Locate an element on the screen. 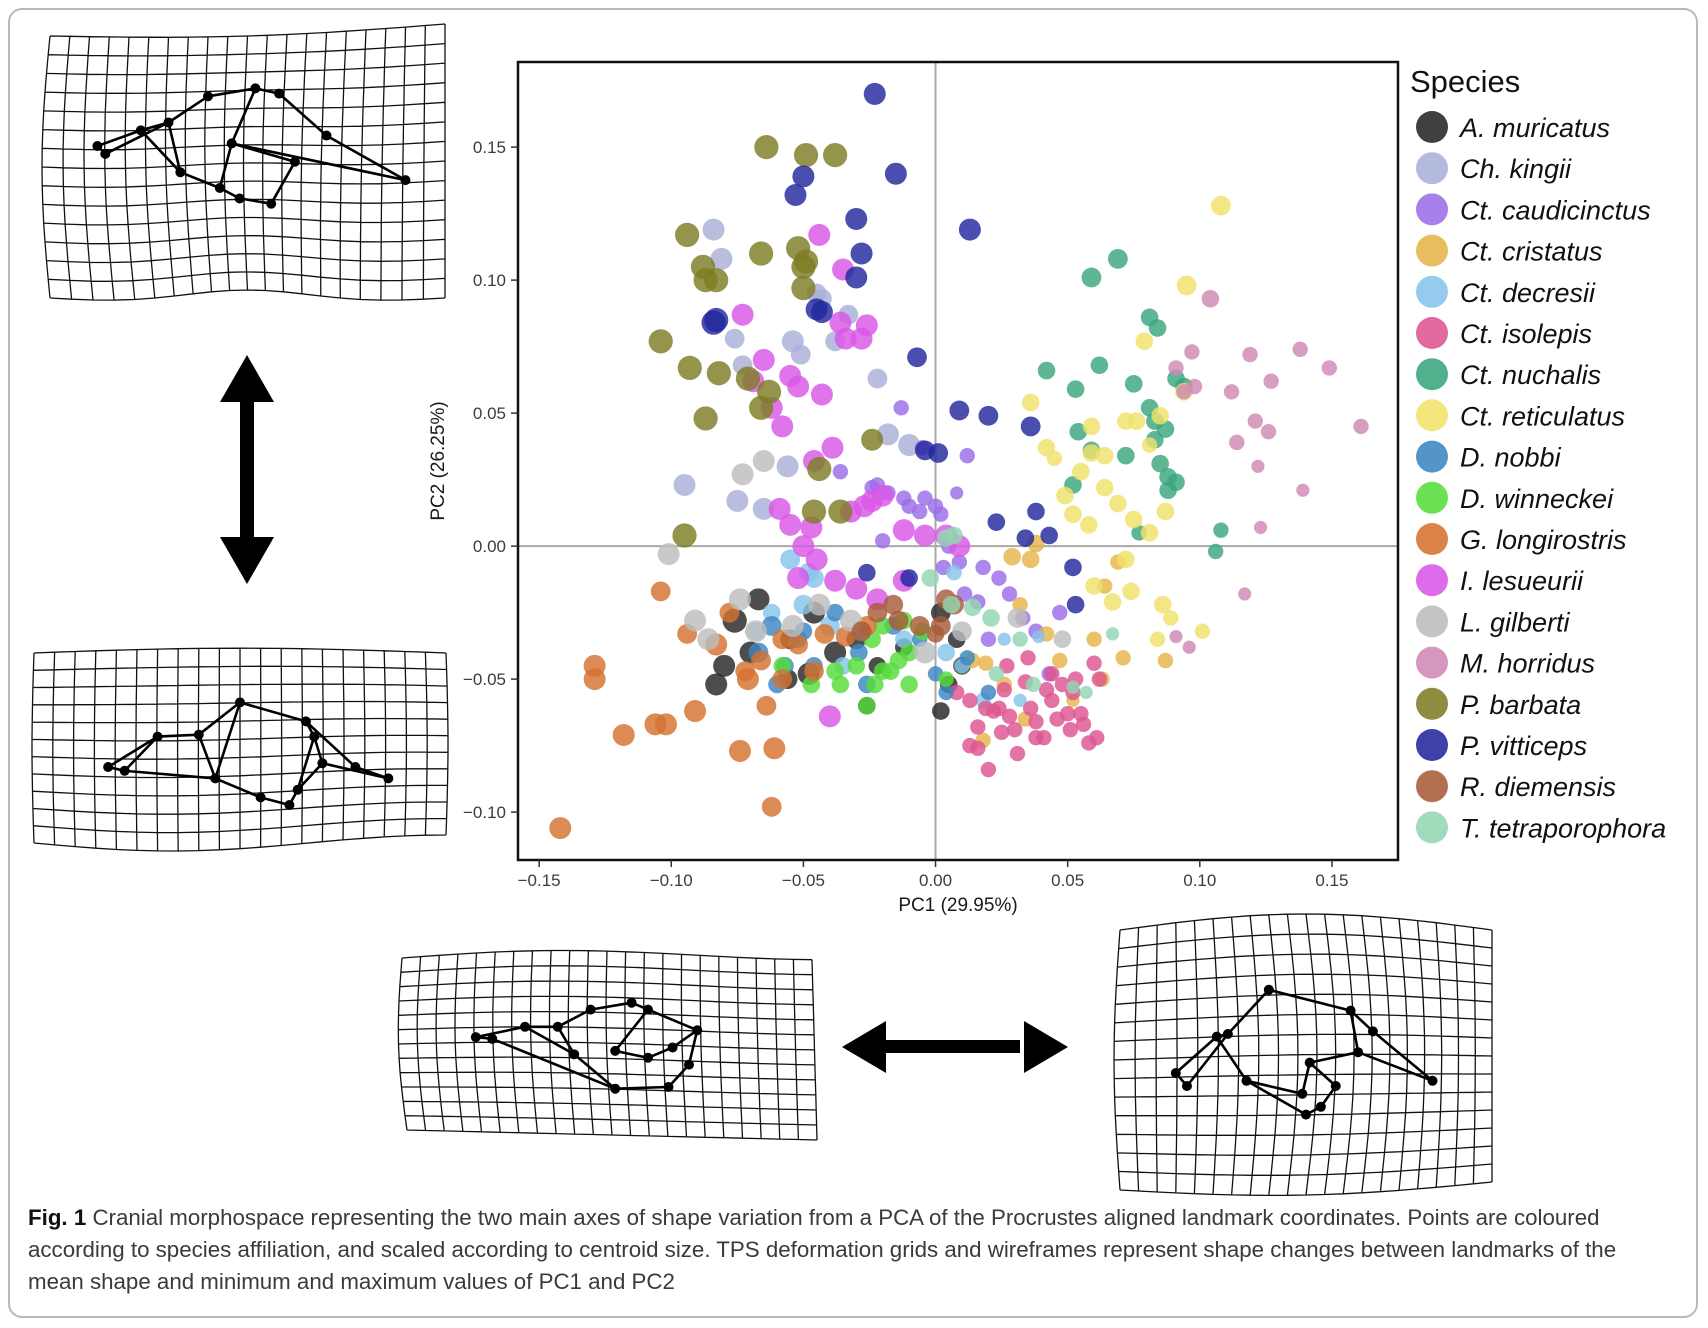  legend-label-ch-kingii: Ch. kingii is located at coordinates (1516, 169).